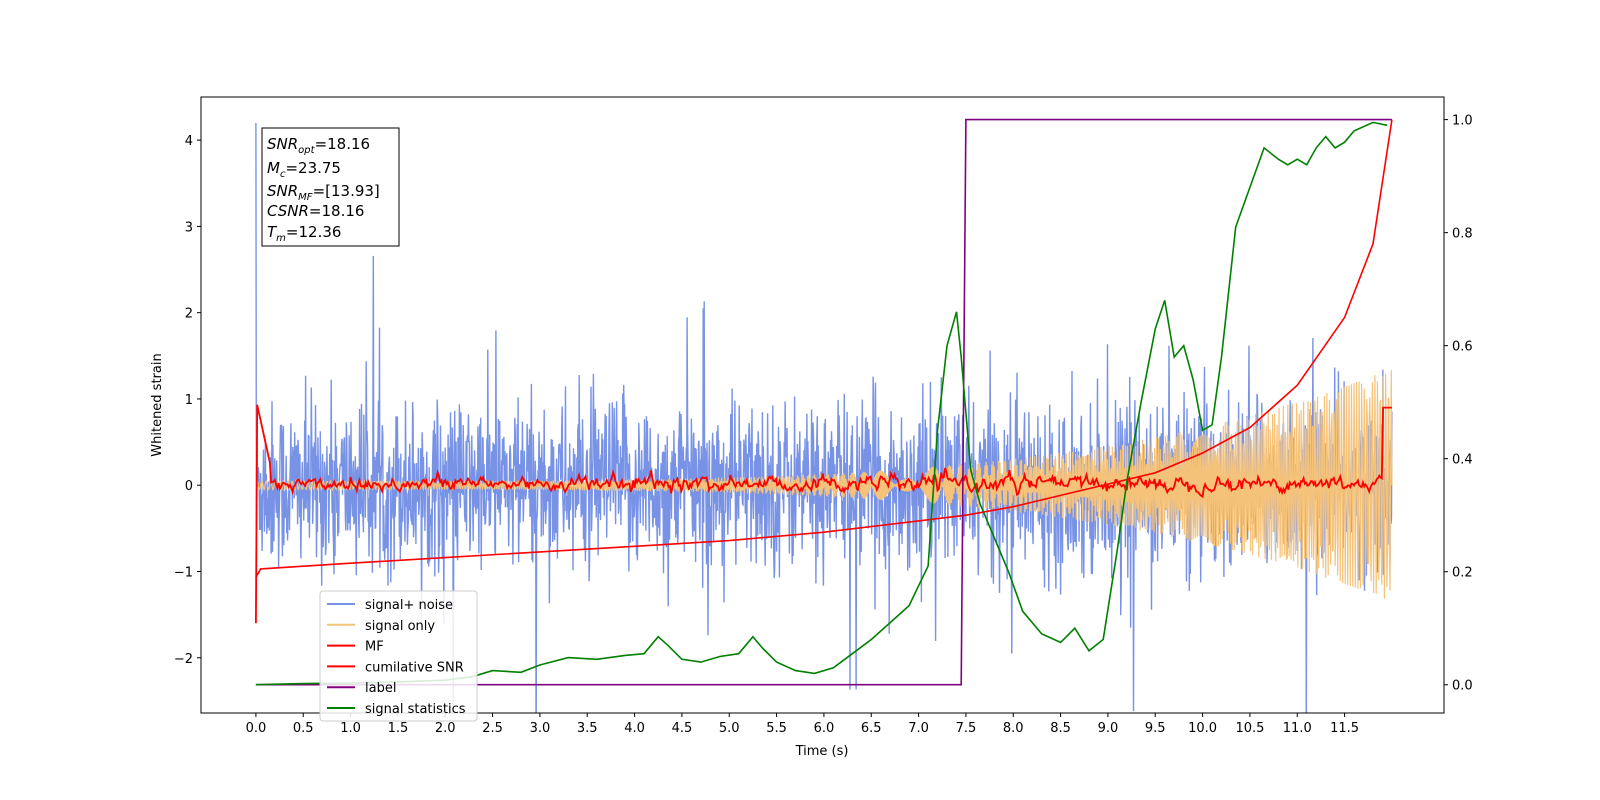 The width and height of the screenshot is (1600, 800). Describe the element at coordinates (400, 626) in the screenshot. I see `legend-label: signal only` at that location.